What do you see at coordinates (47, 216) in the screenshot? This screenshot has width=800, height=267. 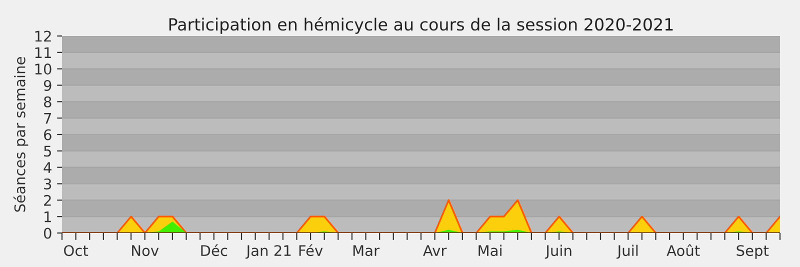 I see `y-tick-label: 1` at bounding box center [47, 216].